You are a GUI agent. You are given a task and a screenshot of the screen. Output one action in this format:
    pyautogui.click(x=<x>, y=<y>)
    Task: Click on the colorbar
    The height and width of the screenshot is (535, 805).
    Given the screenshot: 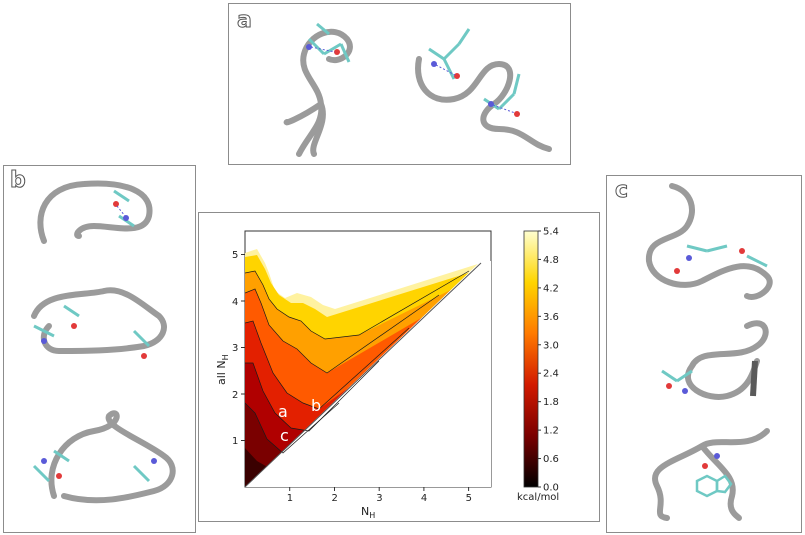 What is the action you would take?
    pyautogui.click(x=531, y=359)
    